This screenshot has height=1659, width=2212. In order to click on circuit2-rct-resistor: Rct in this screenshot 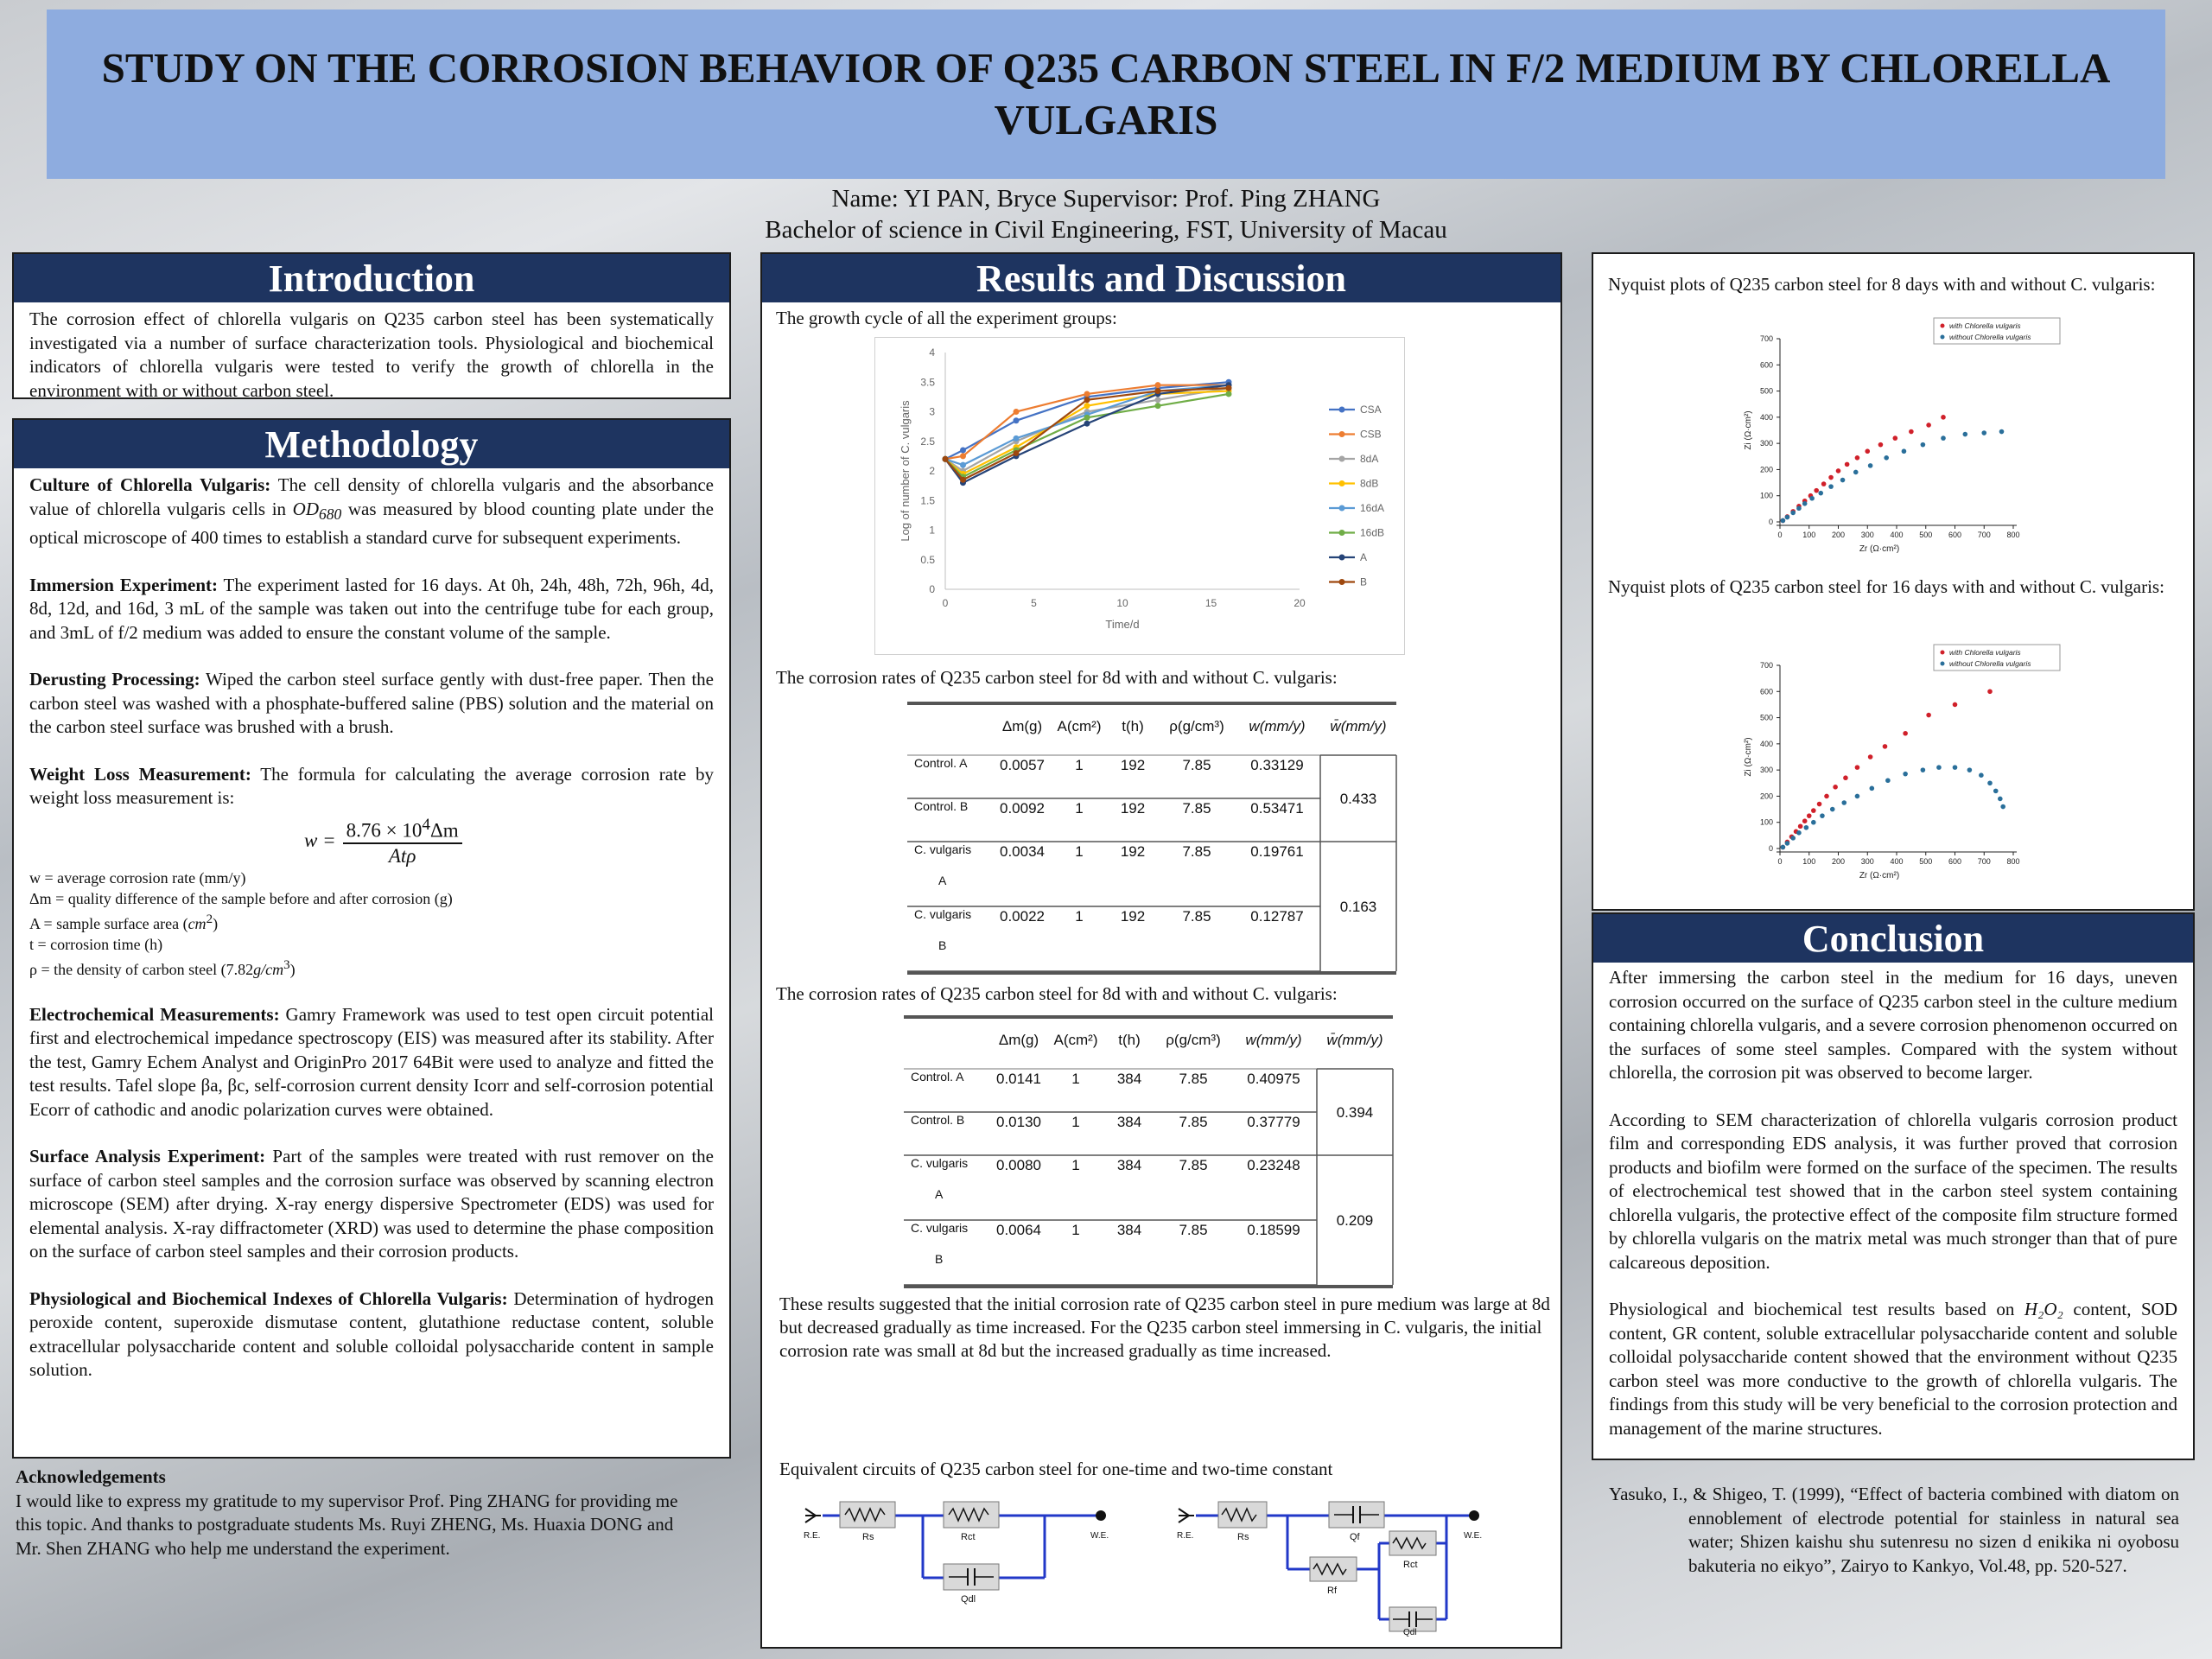, I will do `click(1413, 1550)`.